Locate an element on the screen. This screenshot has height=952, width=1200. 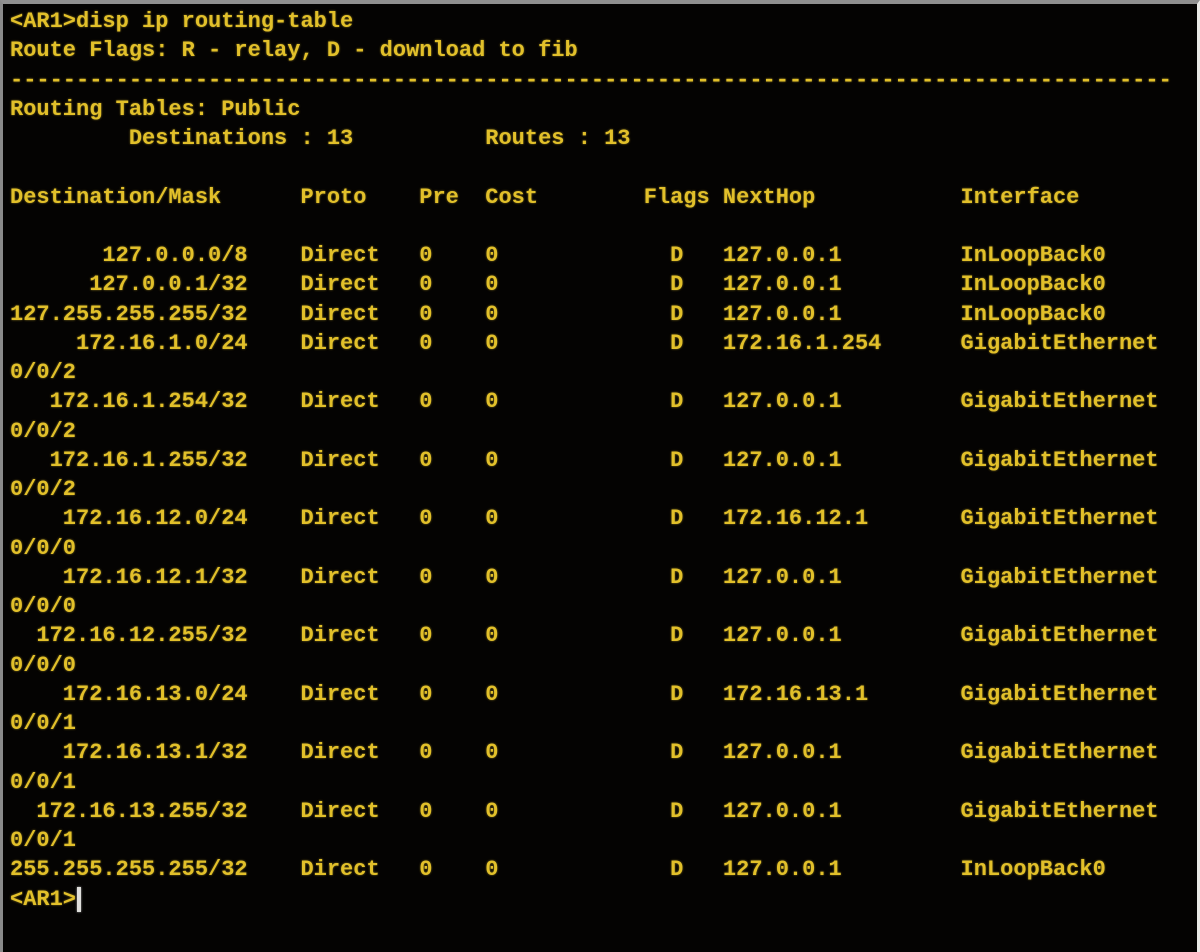
text-cursor is located at coordinates (79, 899).